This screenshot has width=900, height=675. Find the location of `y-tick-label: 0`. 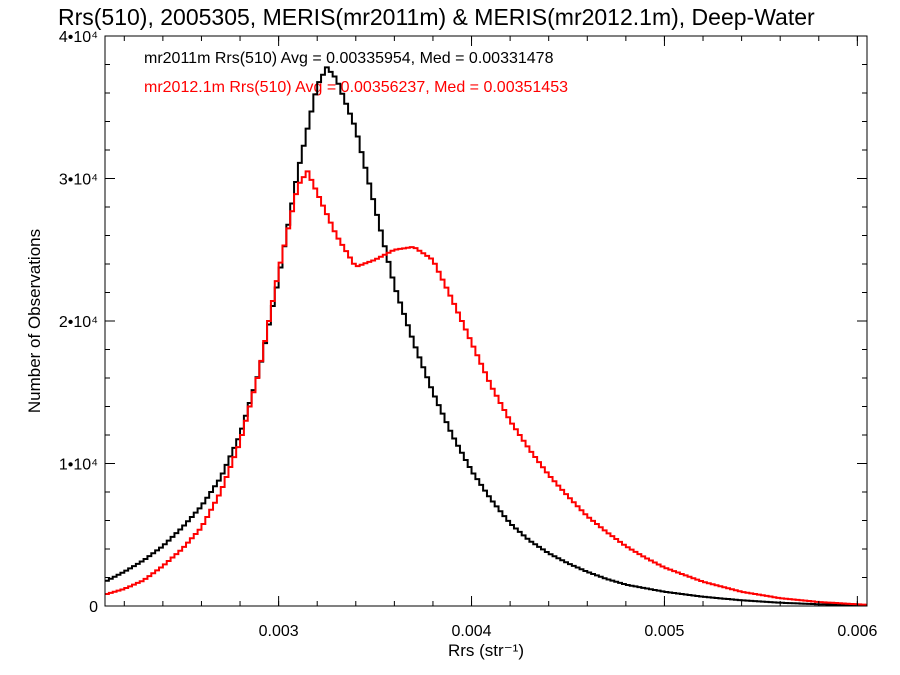

y-tick-label: 0 is located at coordinates (93, 607).